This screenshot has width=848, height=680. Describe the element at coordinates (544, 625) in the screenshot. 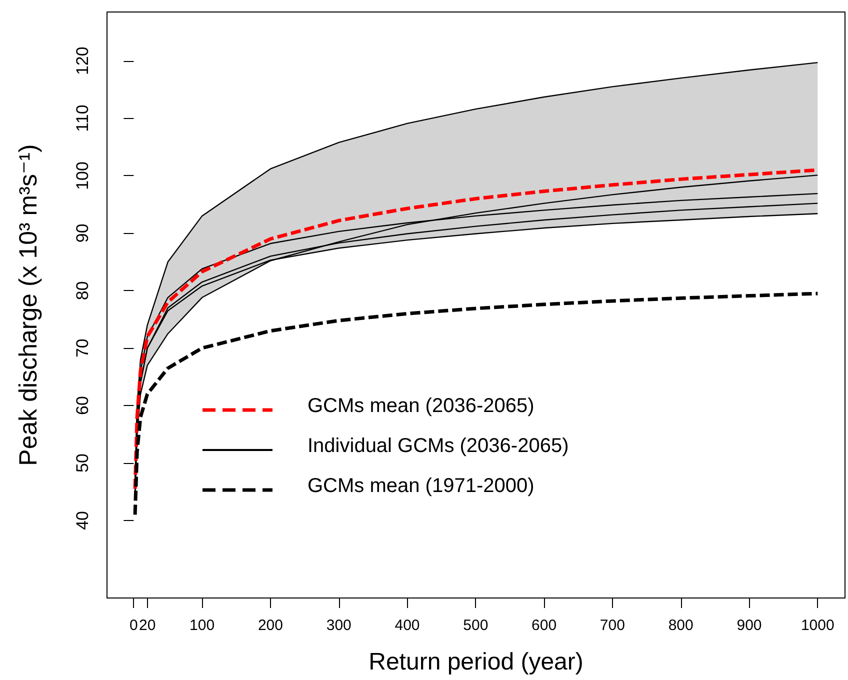

I see `x-tick-label: 600` at that location.